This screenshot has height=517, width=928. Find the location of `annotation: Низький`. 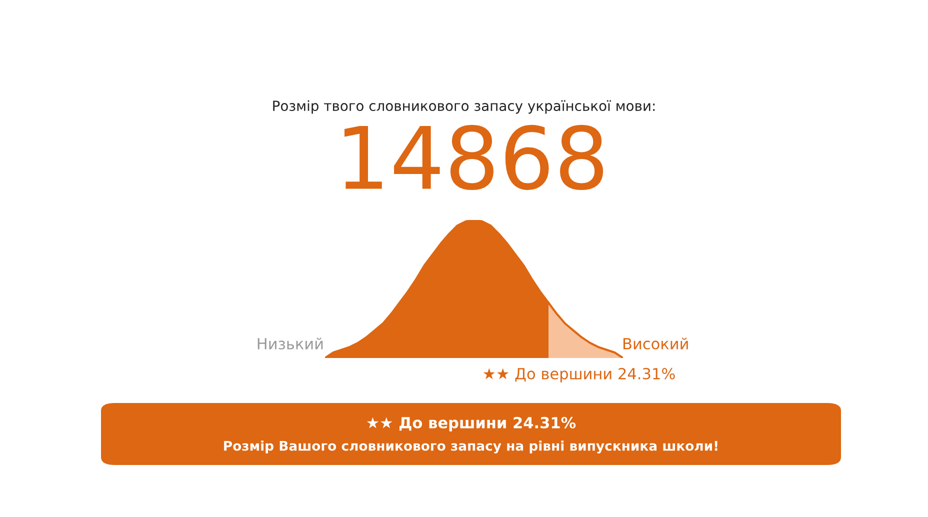

annotation: Низький is located at coordinates (290, 344).